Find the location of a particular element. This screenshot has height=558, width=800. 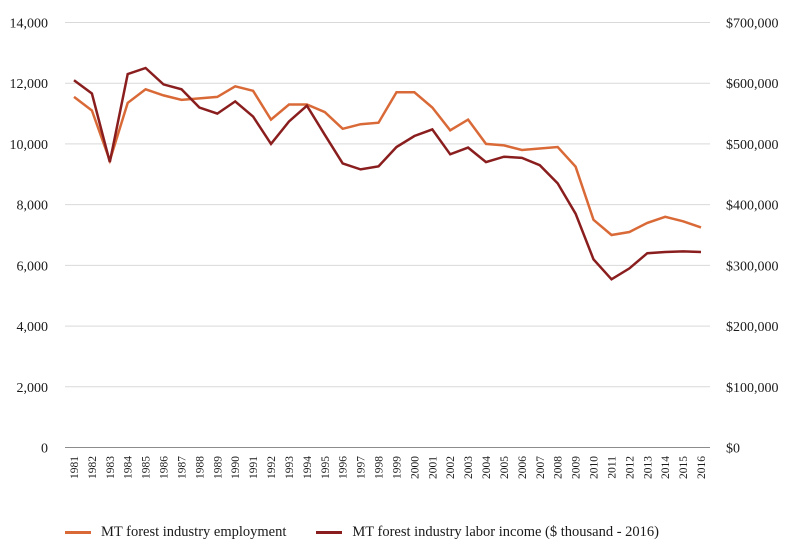

left-axis-tick-label: 10,000 is located at coordinates (29, 145).